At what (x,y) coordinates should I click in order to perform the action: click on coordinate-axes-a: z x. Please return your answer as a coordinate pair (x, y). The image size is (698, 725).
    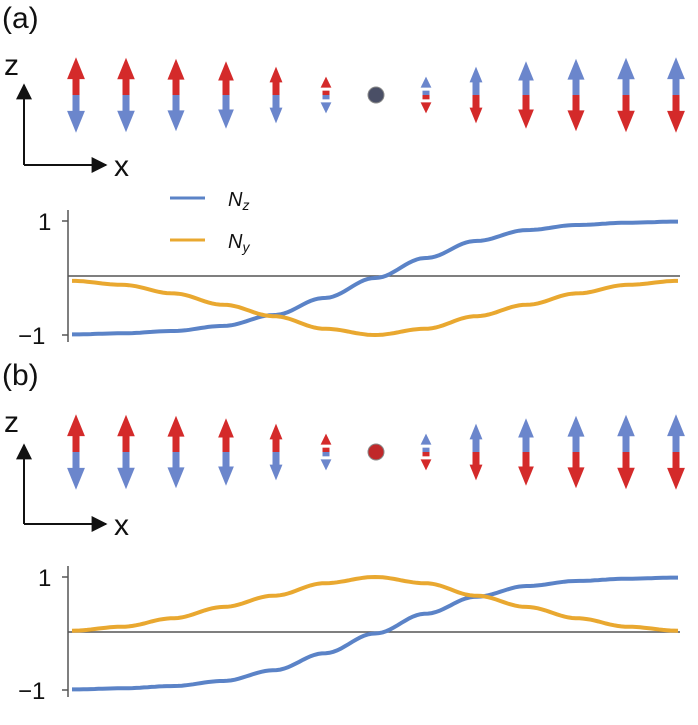
    Looking at the image, I should click on (66, 116).